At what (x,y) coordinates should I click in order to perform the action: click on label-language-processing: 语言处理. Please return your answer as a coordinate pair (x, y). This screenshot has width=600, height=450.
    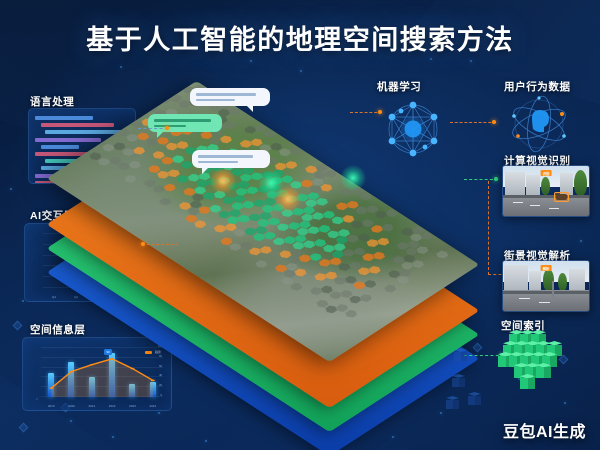
    Looking at the image, I should click on (52, 102).